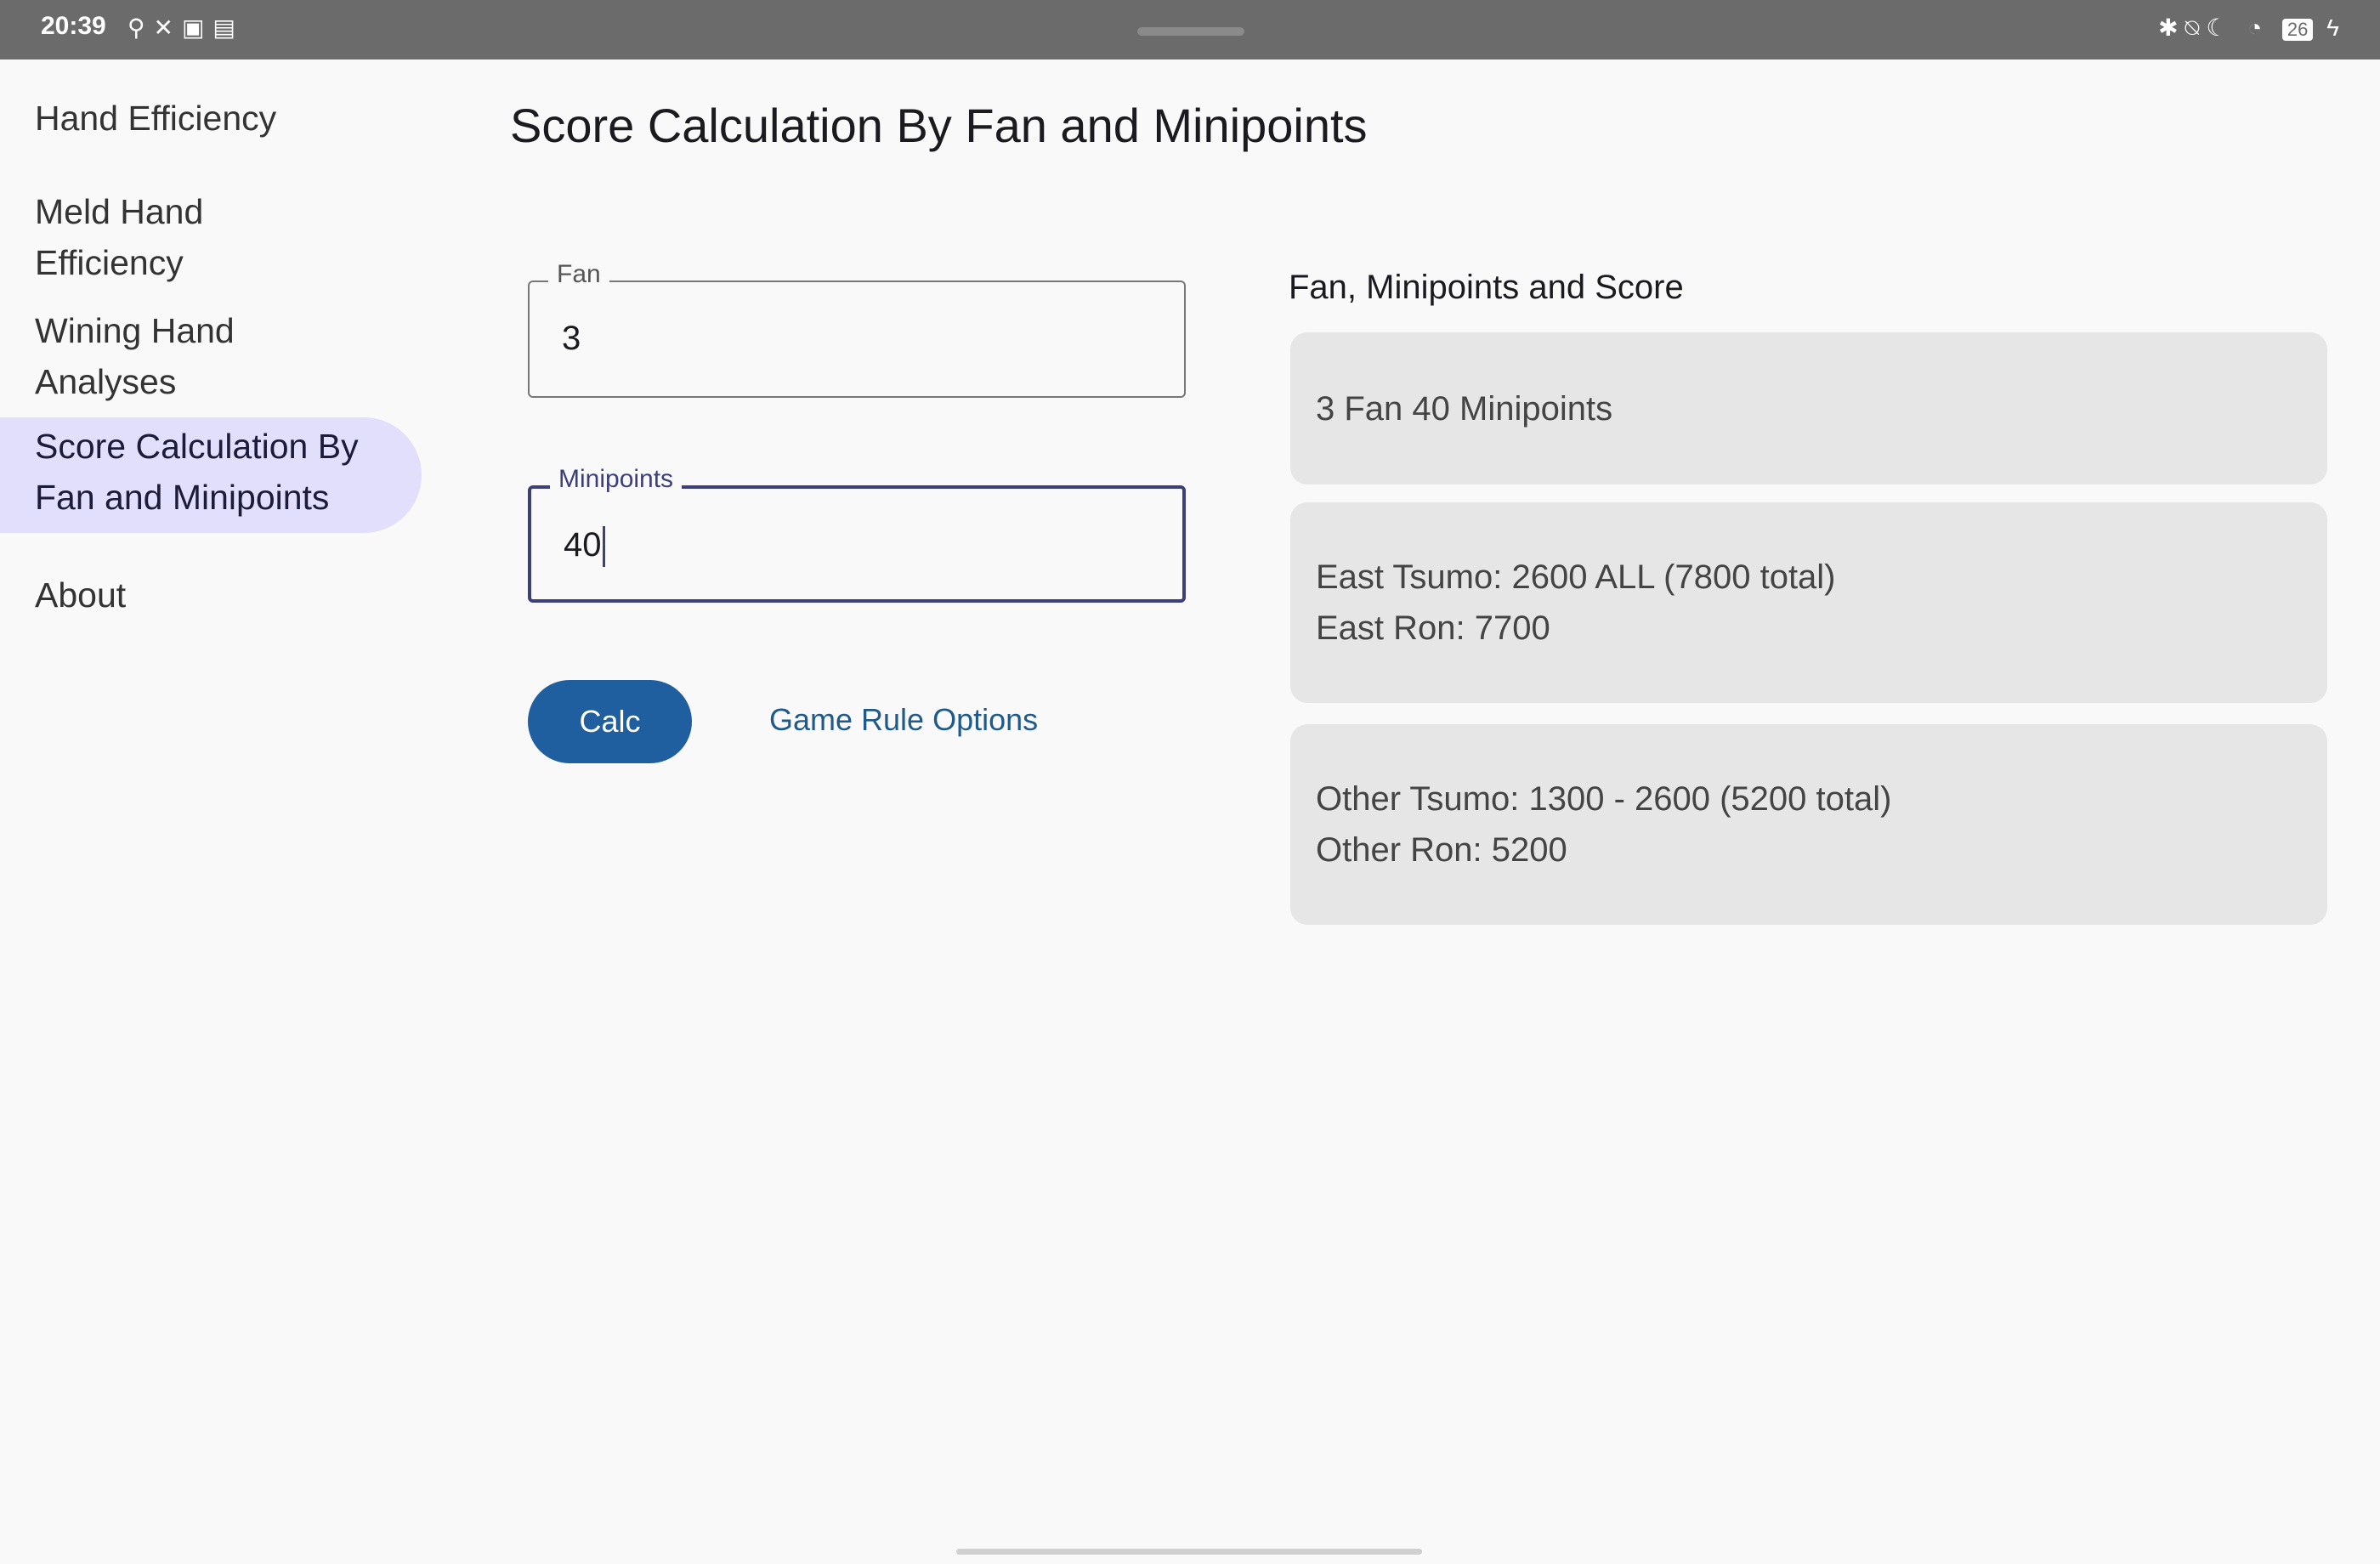  What do you see at coordinates (1433, 628) in the screenshot?
I see `east-ron-text: East Ron: 7700` at bounding box center [1433, 628].